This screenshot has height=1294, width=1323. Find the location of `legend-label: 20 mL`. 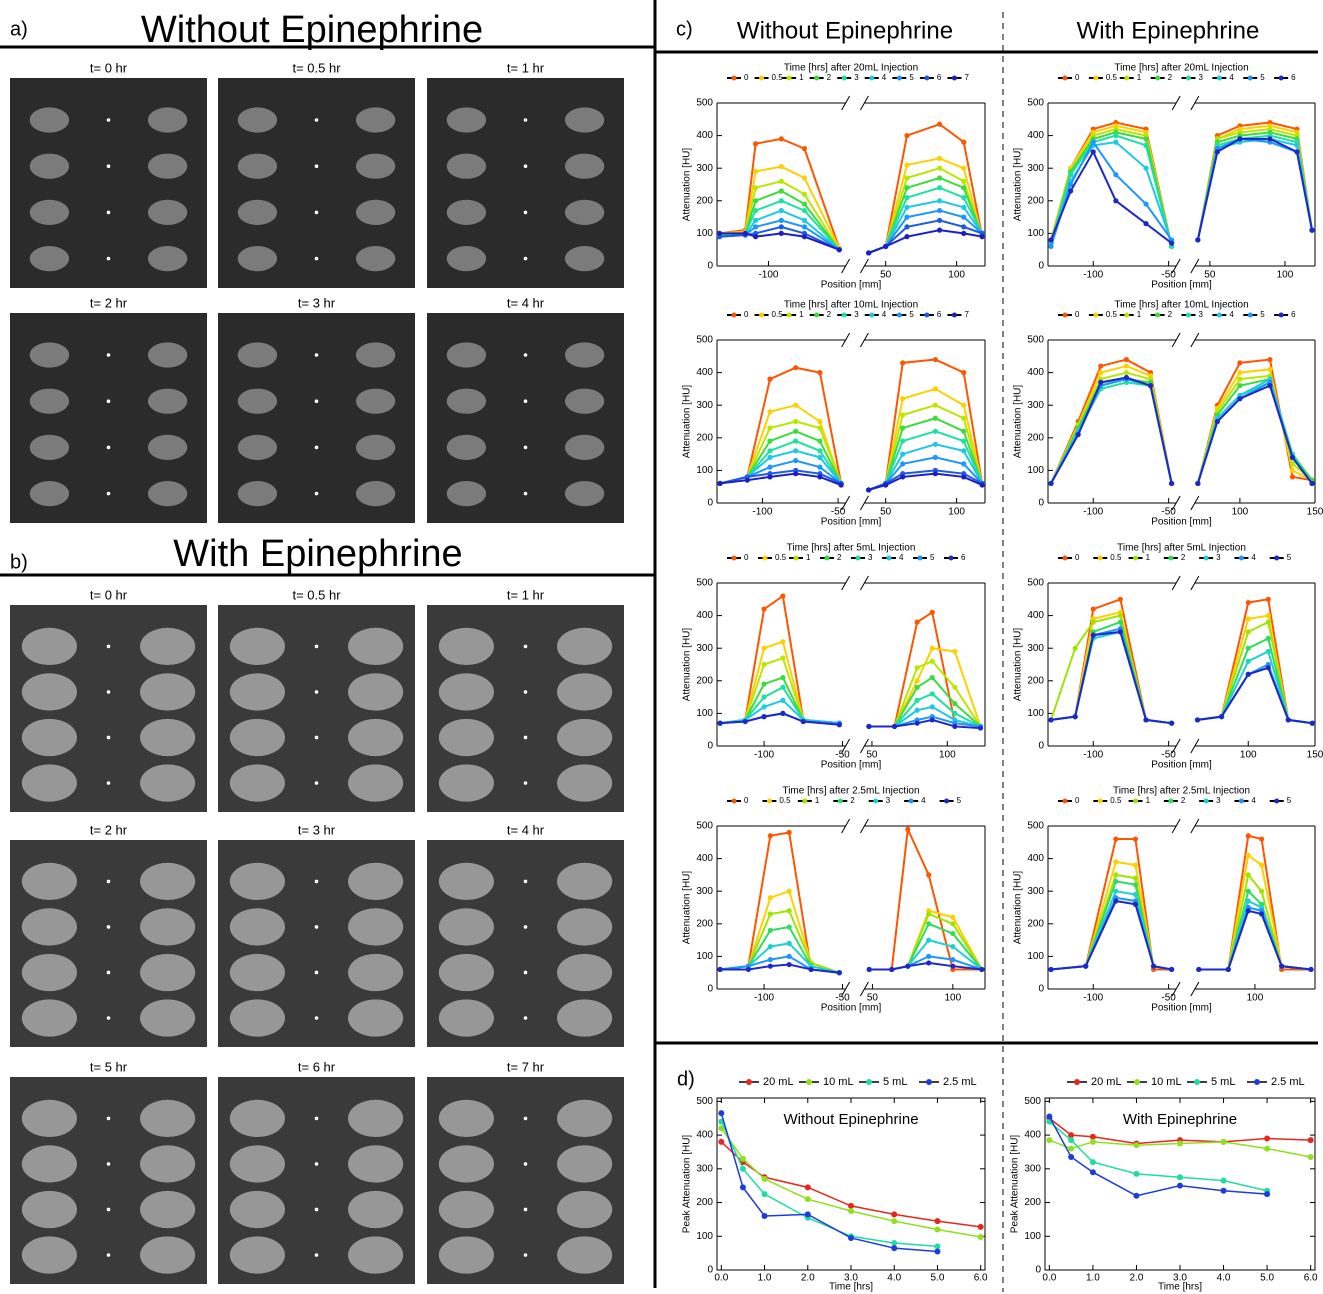

legend-label: 20 mL is located at coordinates (778, 1082).